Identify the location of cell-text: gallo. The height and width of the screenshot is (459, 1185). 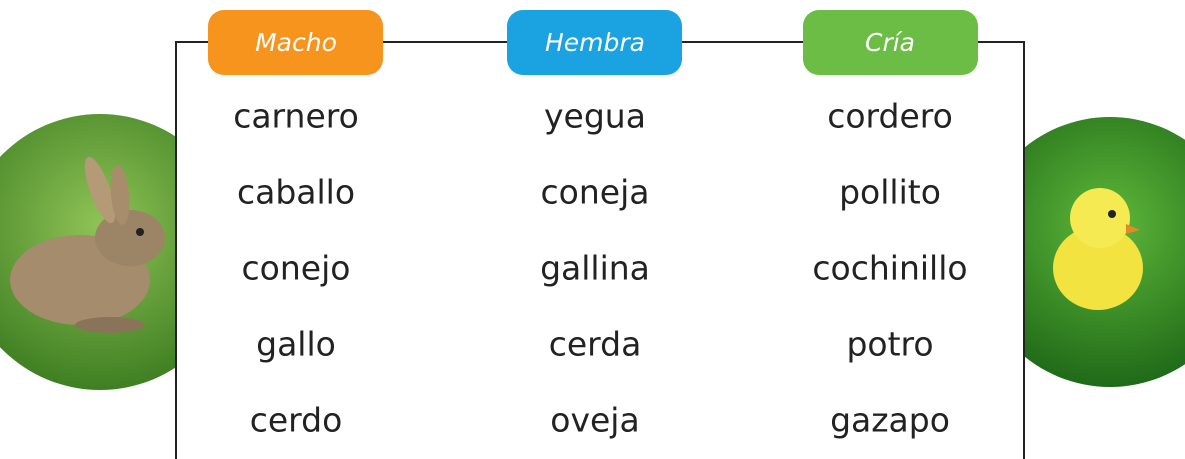
(296, 344).